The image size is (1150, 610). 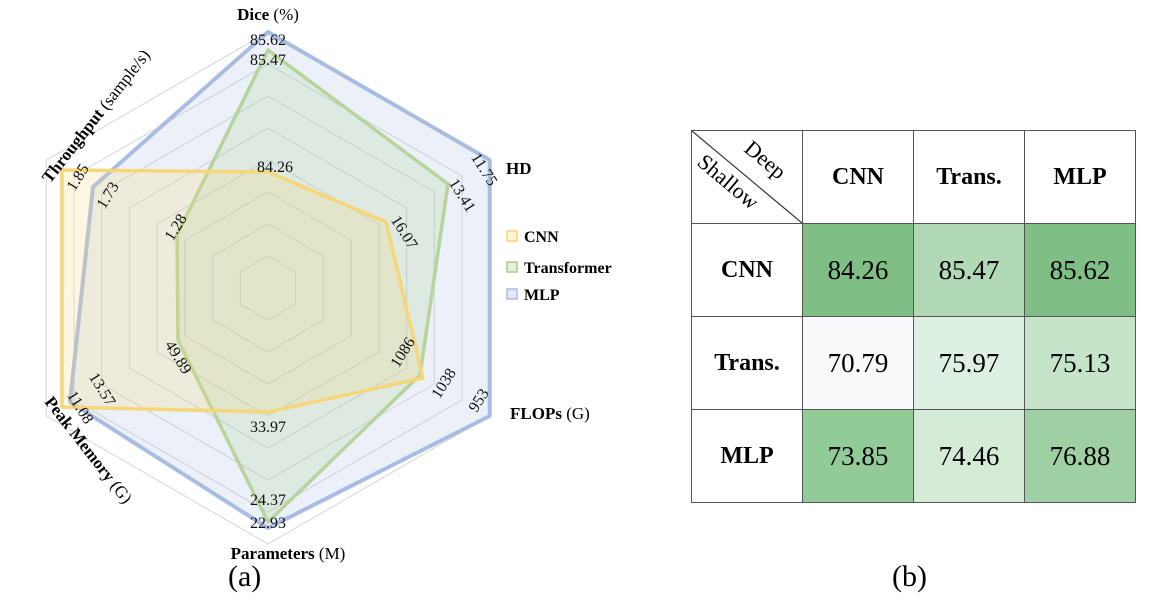 What do you see at coordinates (747, 270) in the screenshot?
I see `row-header: CNN` at bounding box center [747, 270].